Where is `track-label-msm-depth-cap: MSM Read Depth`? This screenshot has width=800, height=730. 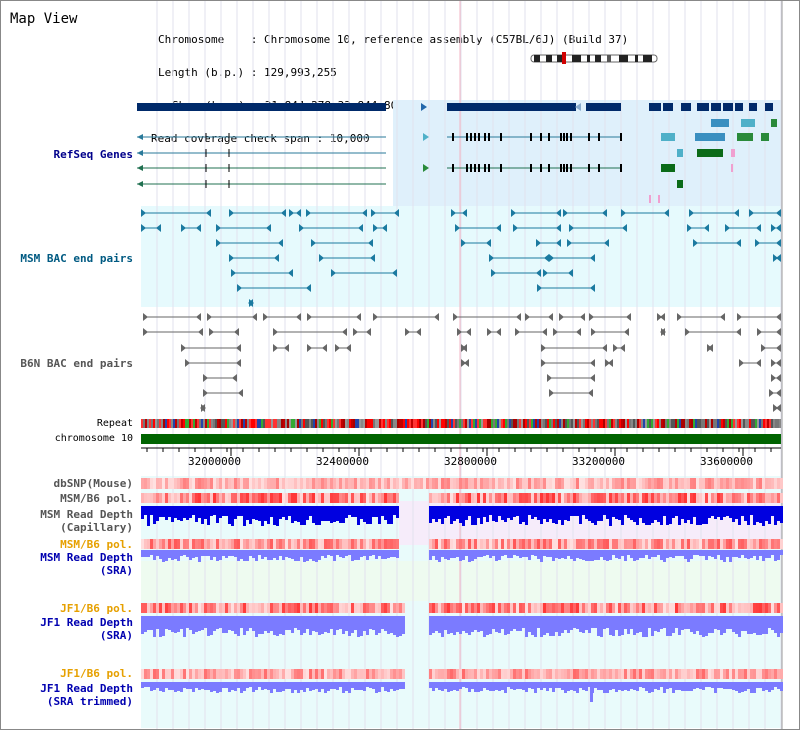
track-label-msm-depth-cap: MSM Read Depth is located at coordinates (86, 514).